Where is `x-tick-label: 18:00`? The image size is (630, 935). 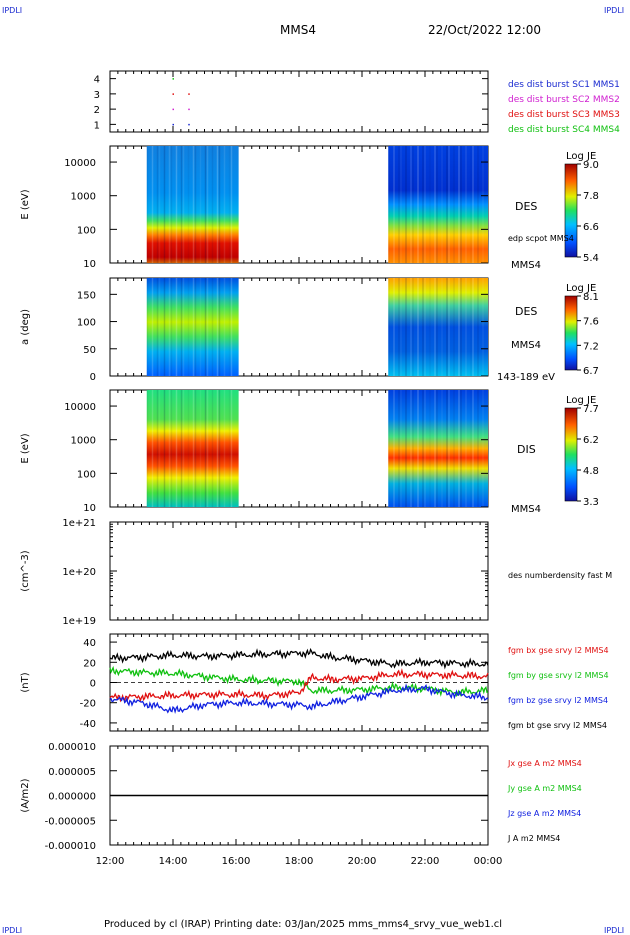 x-tick-label: 18:00 is located at coordinates (299, 861).